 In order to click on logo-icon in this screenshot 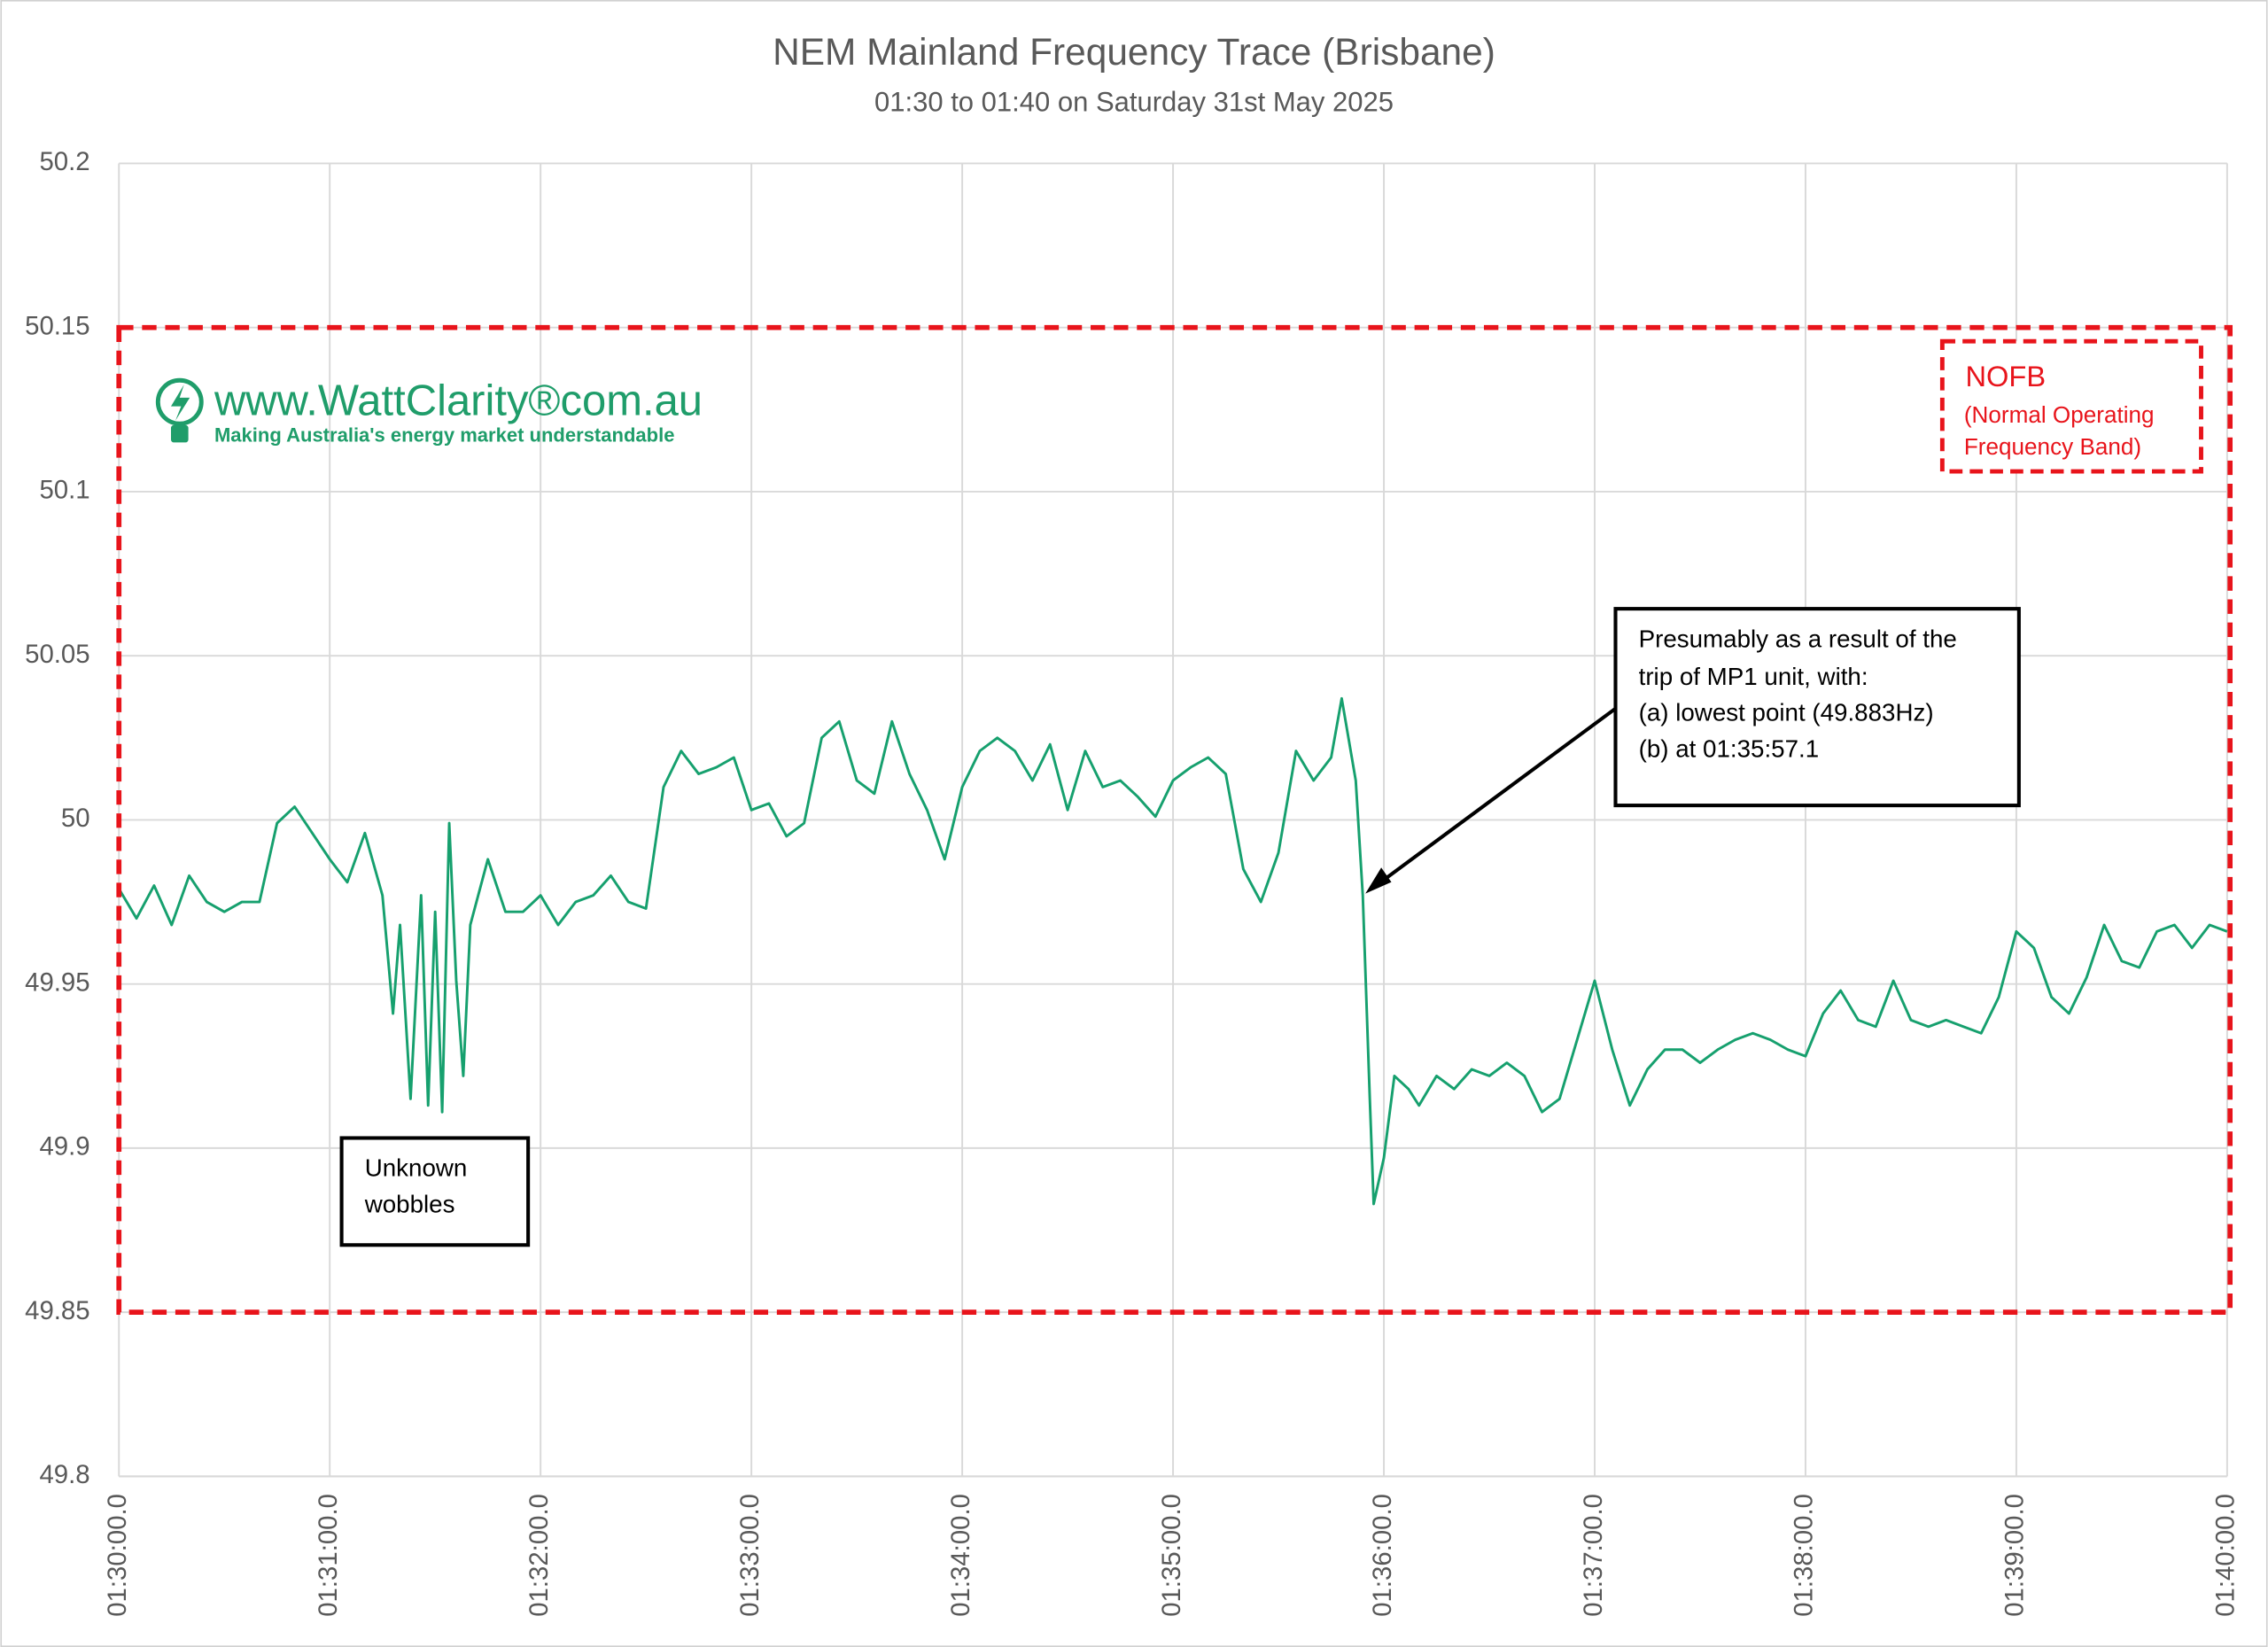, I will do `click(179, 401)`.